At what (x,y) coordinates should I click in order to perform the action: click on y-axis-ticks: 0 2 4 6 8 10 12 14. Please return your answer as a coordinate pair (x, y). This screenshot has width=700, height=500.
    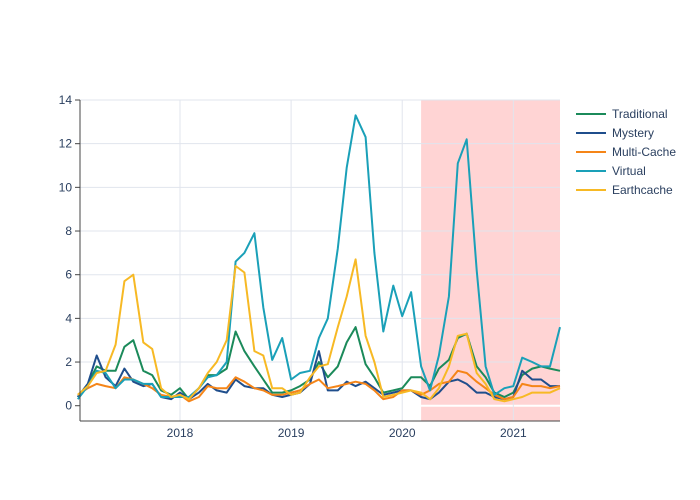
    Looking at the image, I should click on (69, 253).